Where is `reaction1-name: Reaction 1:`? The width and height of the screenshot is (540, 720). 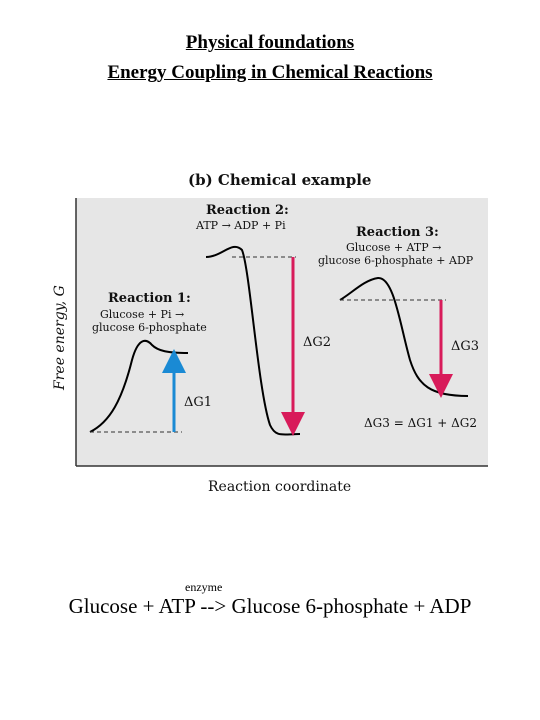 reaction1-name: Reaction 1: is located at coordinates (149, 298).